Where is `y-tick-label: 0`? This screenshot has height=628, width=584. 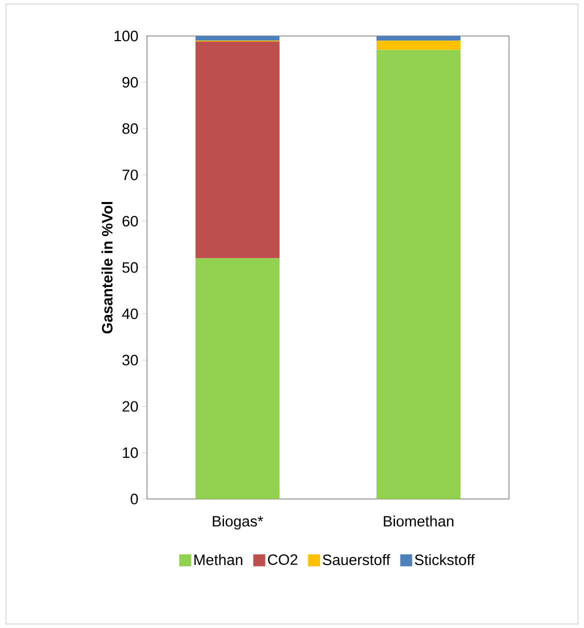
y-tick-label: 0 is located at coordinates (134, 499).